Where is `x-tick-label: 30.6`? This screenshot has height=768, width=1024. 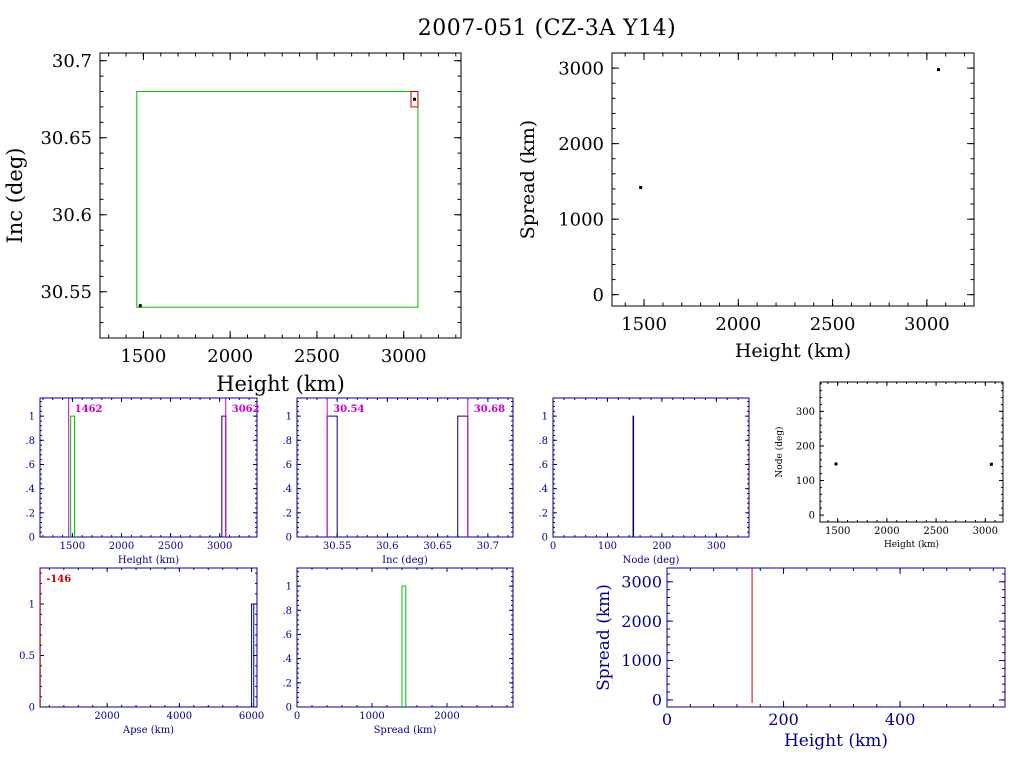 x-tick-label: 30.6 is located at coordinates (387, 546).